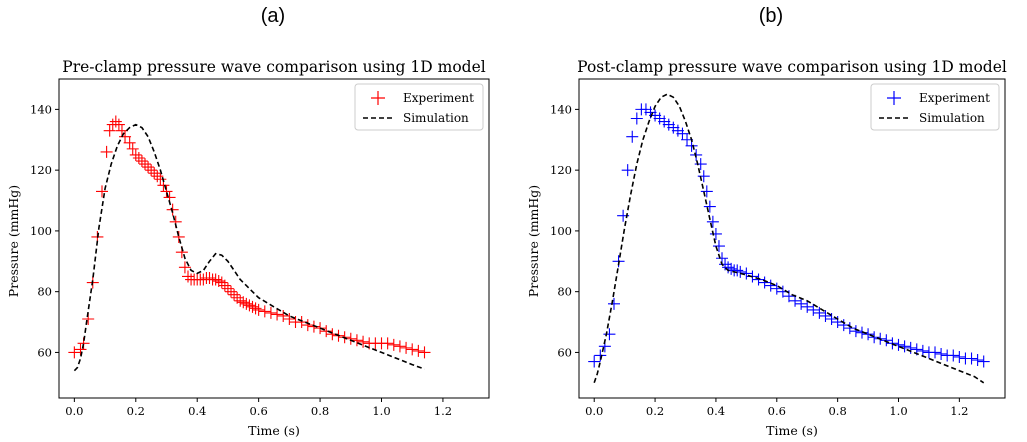 The image size is (1027, 442). What do you see at coordinates (41, 109) in the screenshot?
I see `y-tick-label: 140` at bounding box center [41, 109].